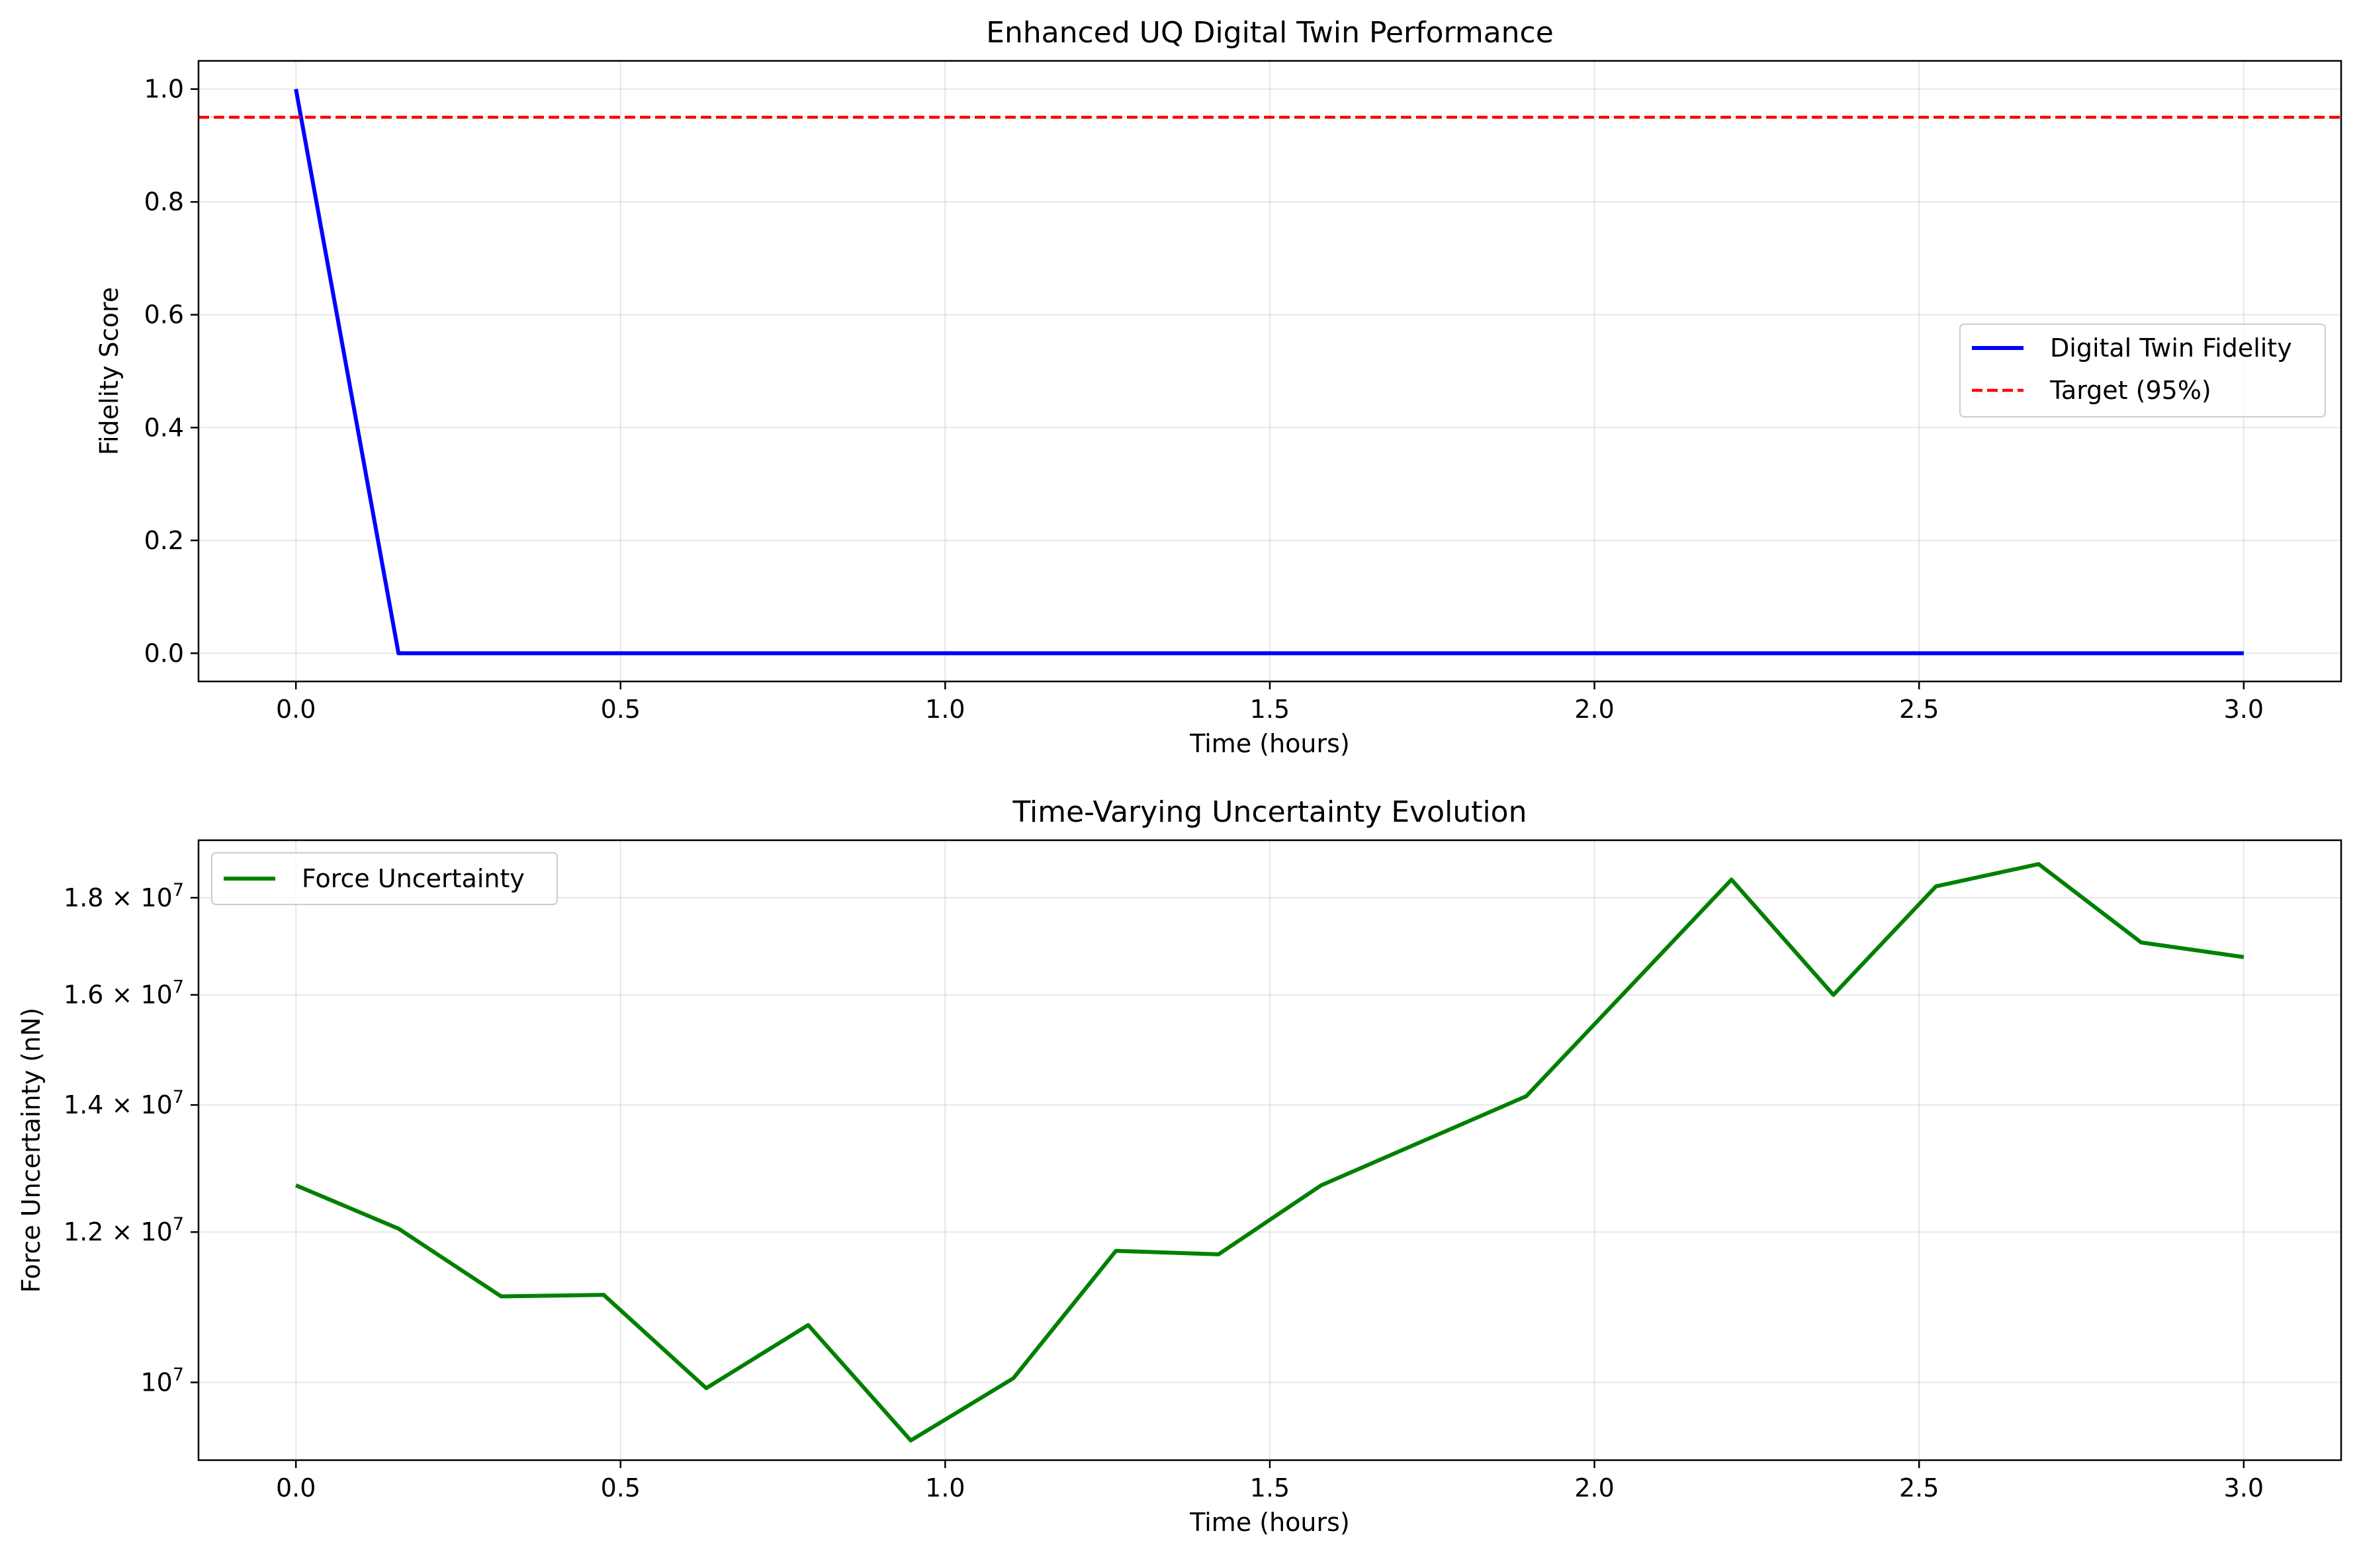 This screenshot has height=1568, width=2359. I want to click on legend-label-digital-twin-fidelity: Digital Twin Fidelity, so click(2171, 348).